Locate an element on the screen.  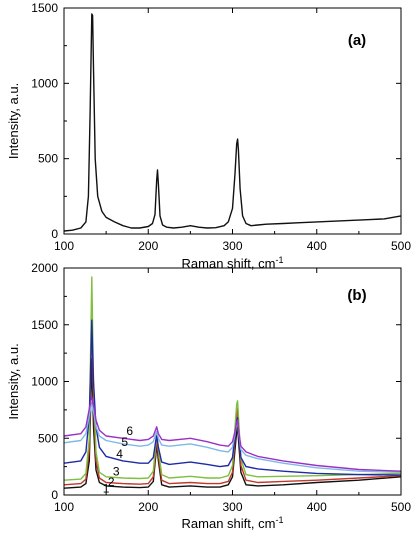
series-number-label-6: 6 is located at coordinates (129, 431).